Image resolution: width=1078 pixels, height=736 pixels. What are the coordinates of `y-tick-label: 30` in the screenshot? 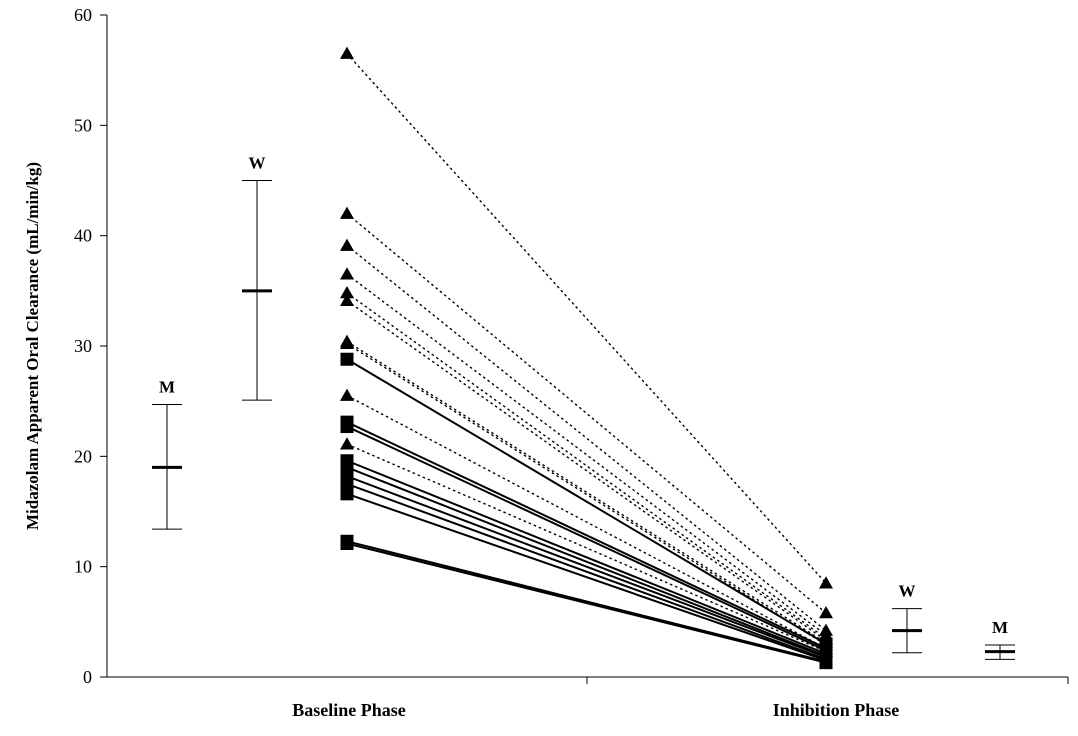 It's located at (83, 346).